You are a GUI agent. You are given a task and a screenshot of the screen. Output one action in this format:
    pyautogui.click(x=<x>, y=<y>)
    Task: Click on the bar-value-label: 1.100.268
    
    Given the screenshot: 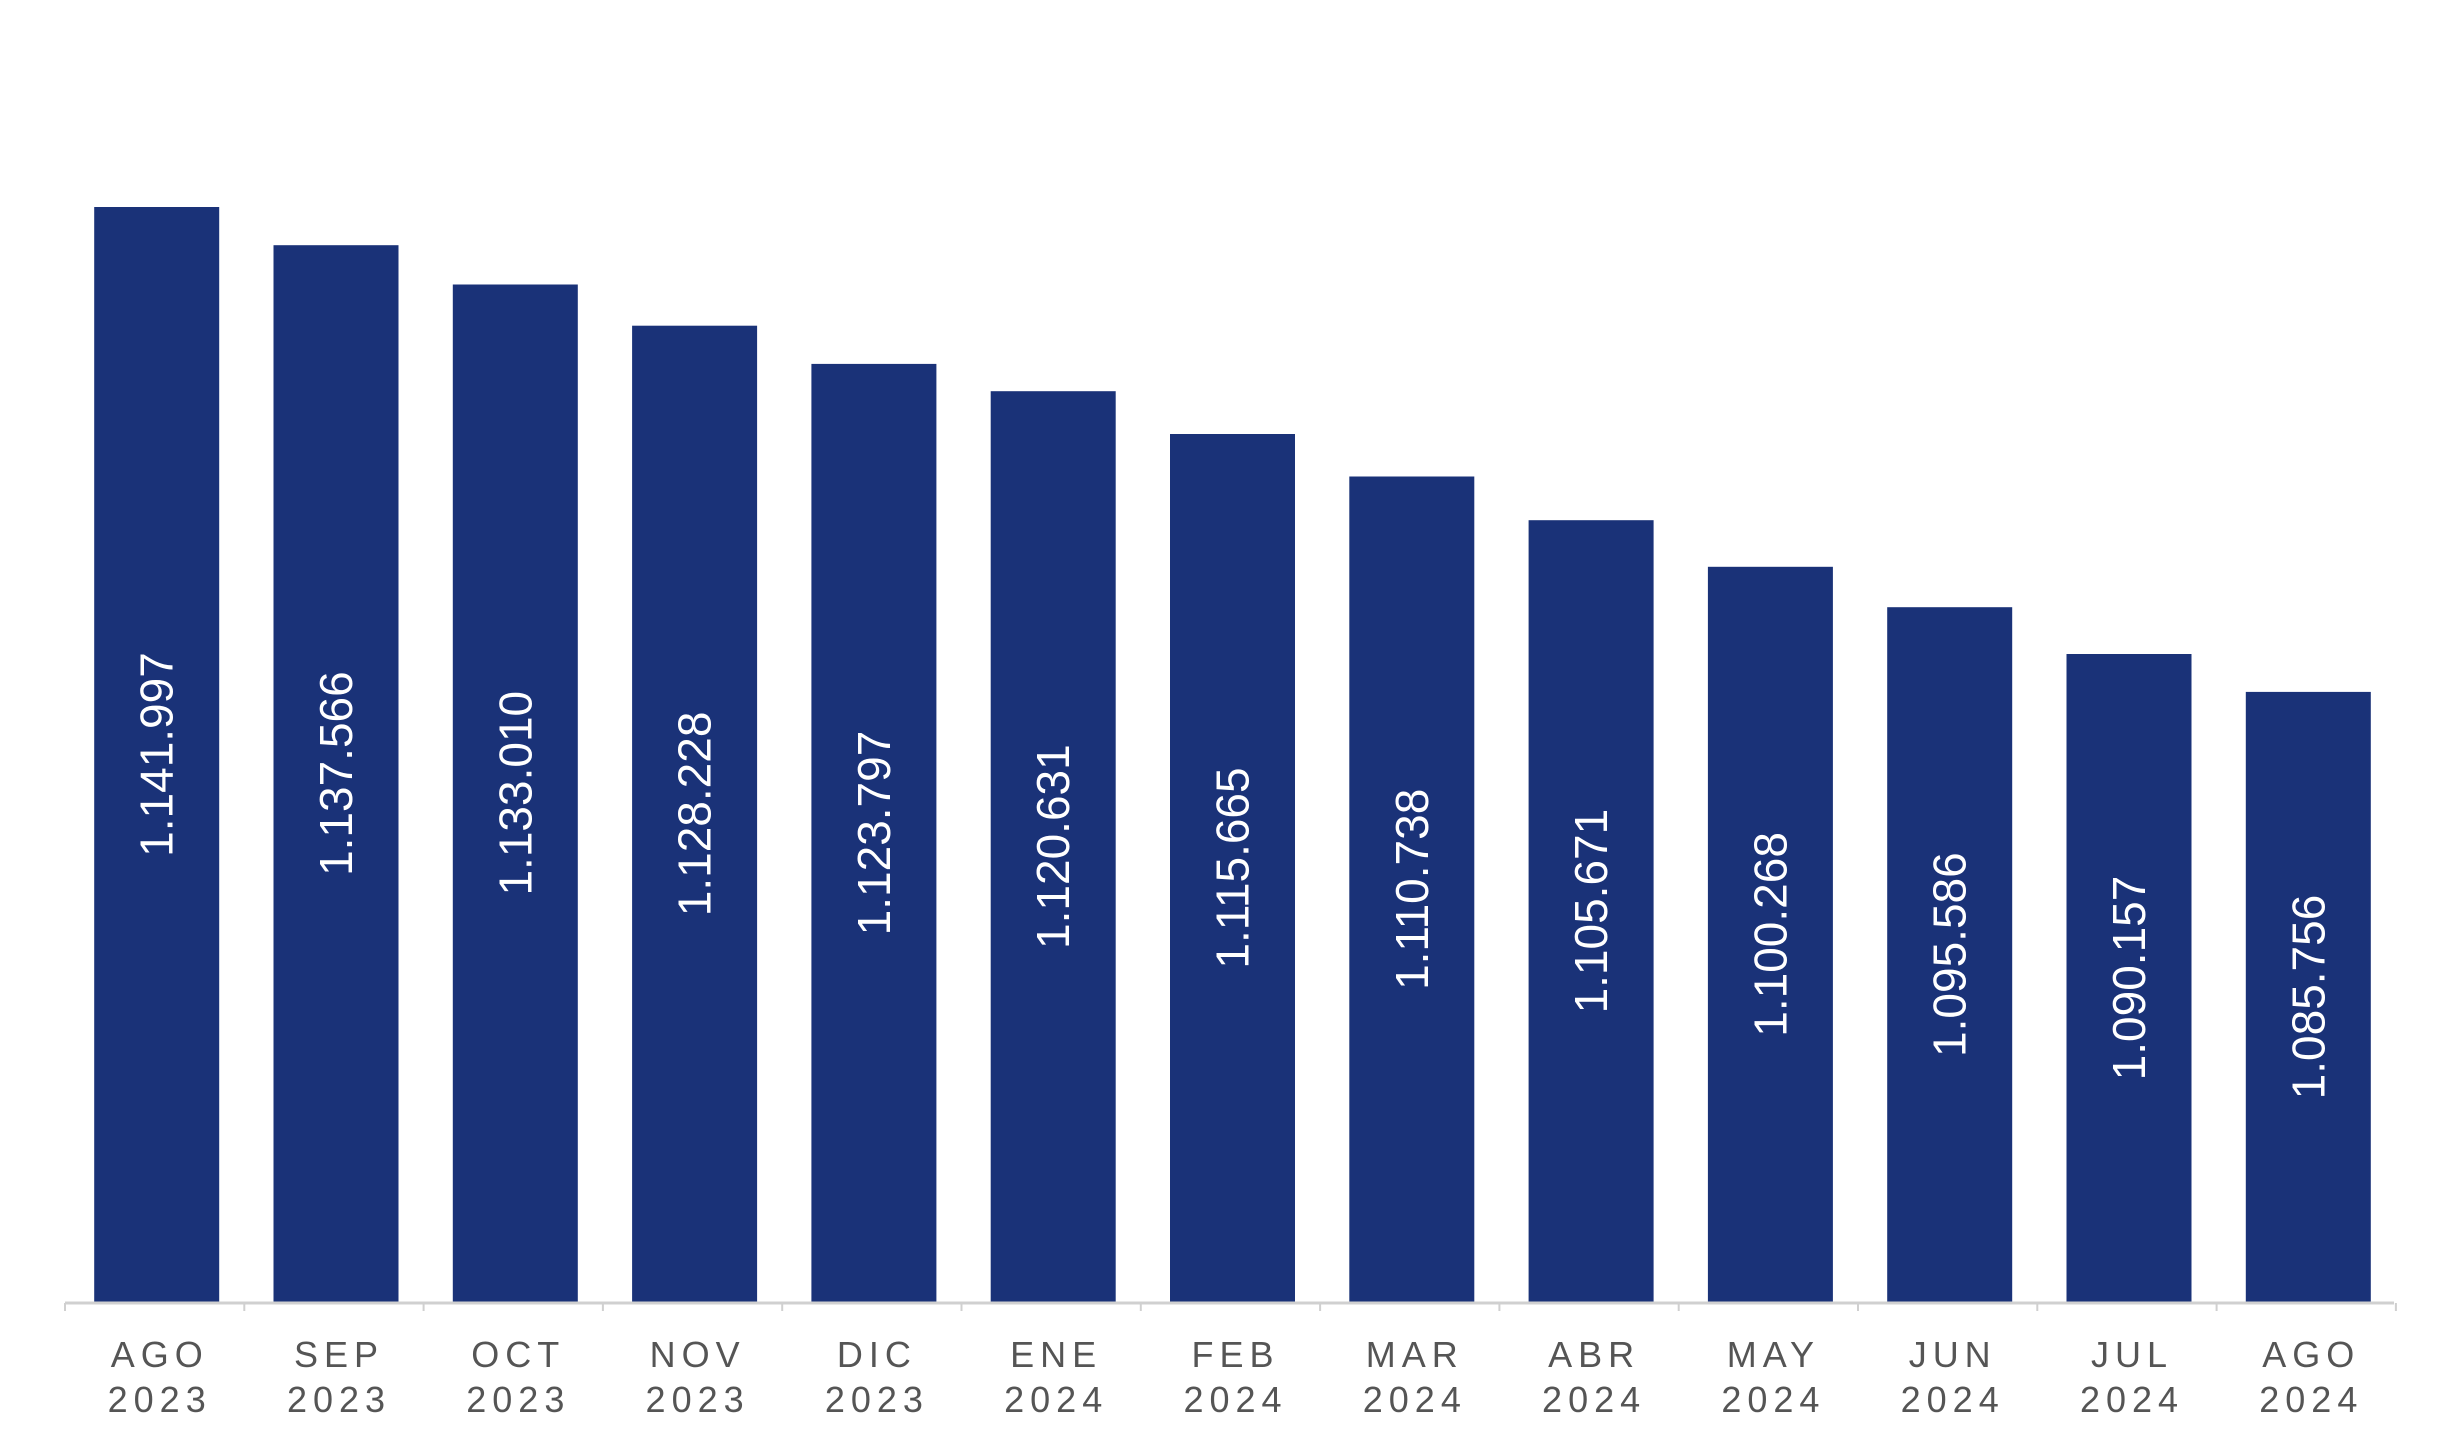 What is the action you would take?
    pyautogui.click(x=1770, y=934)
    